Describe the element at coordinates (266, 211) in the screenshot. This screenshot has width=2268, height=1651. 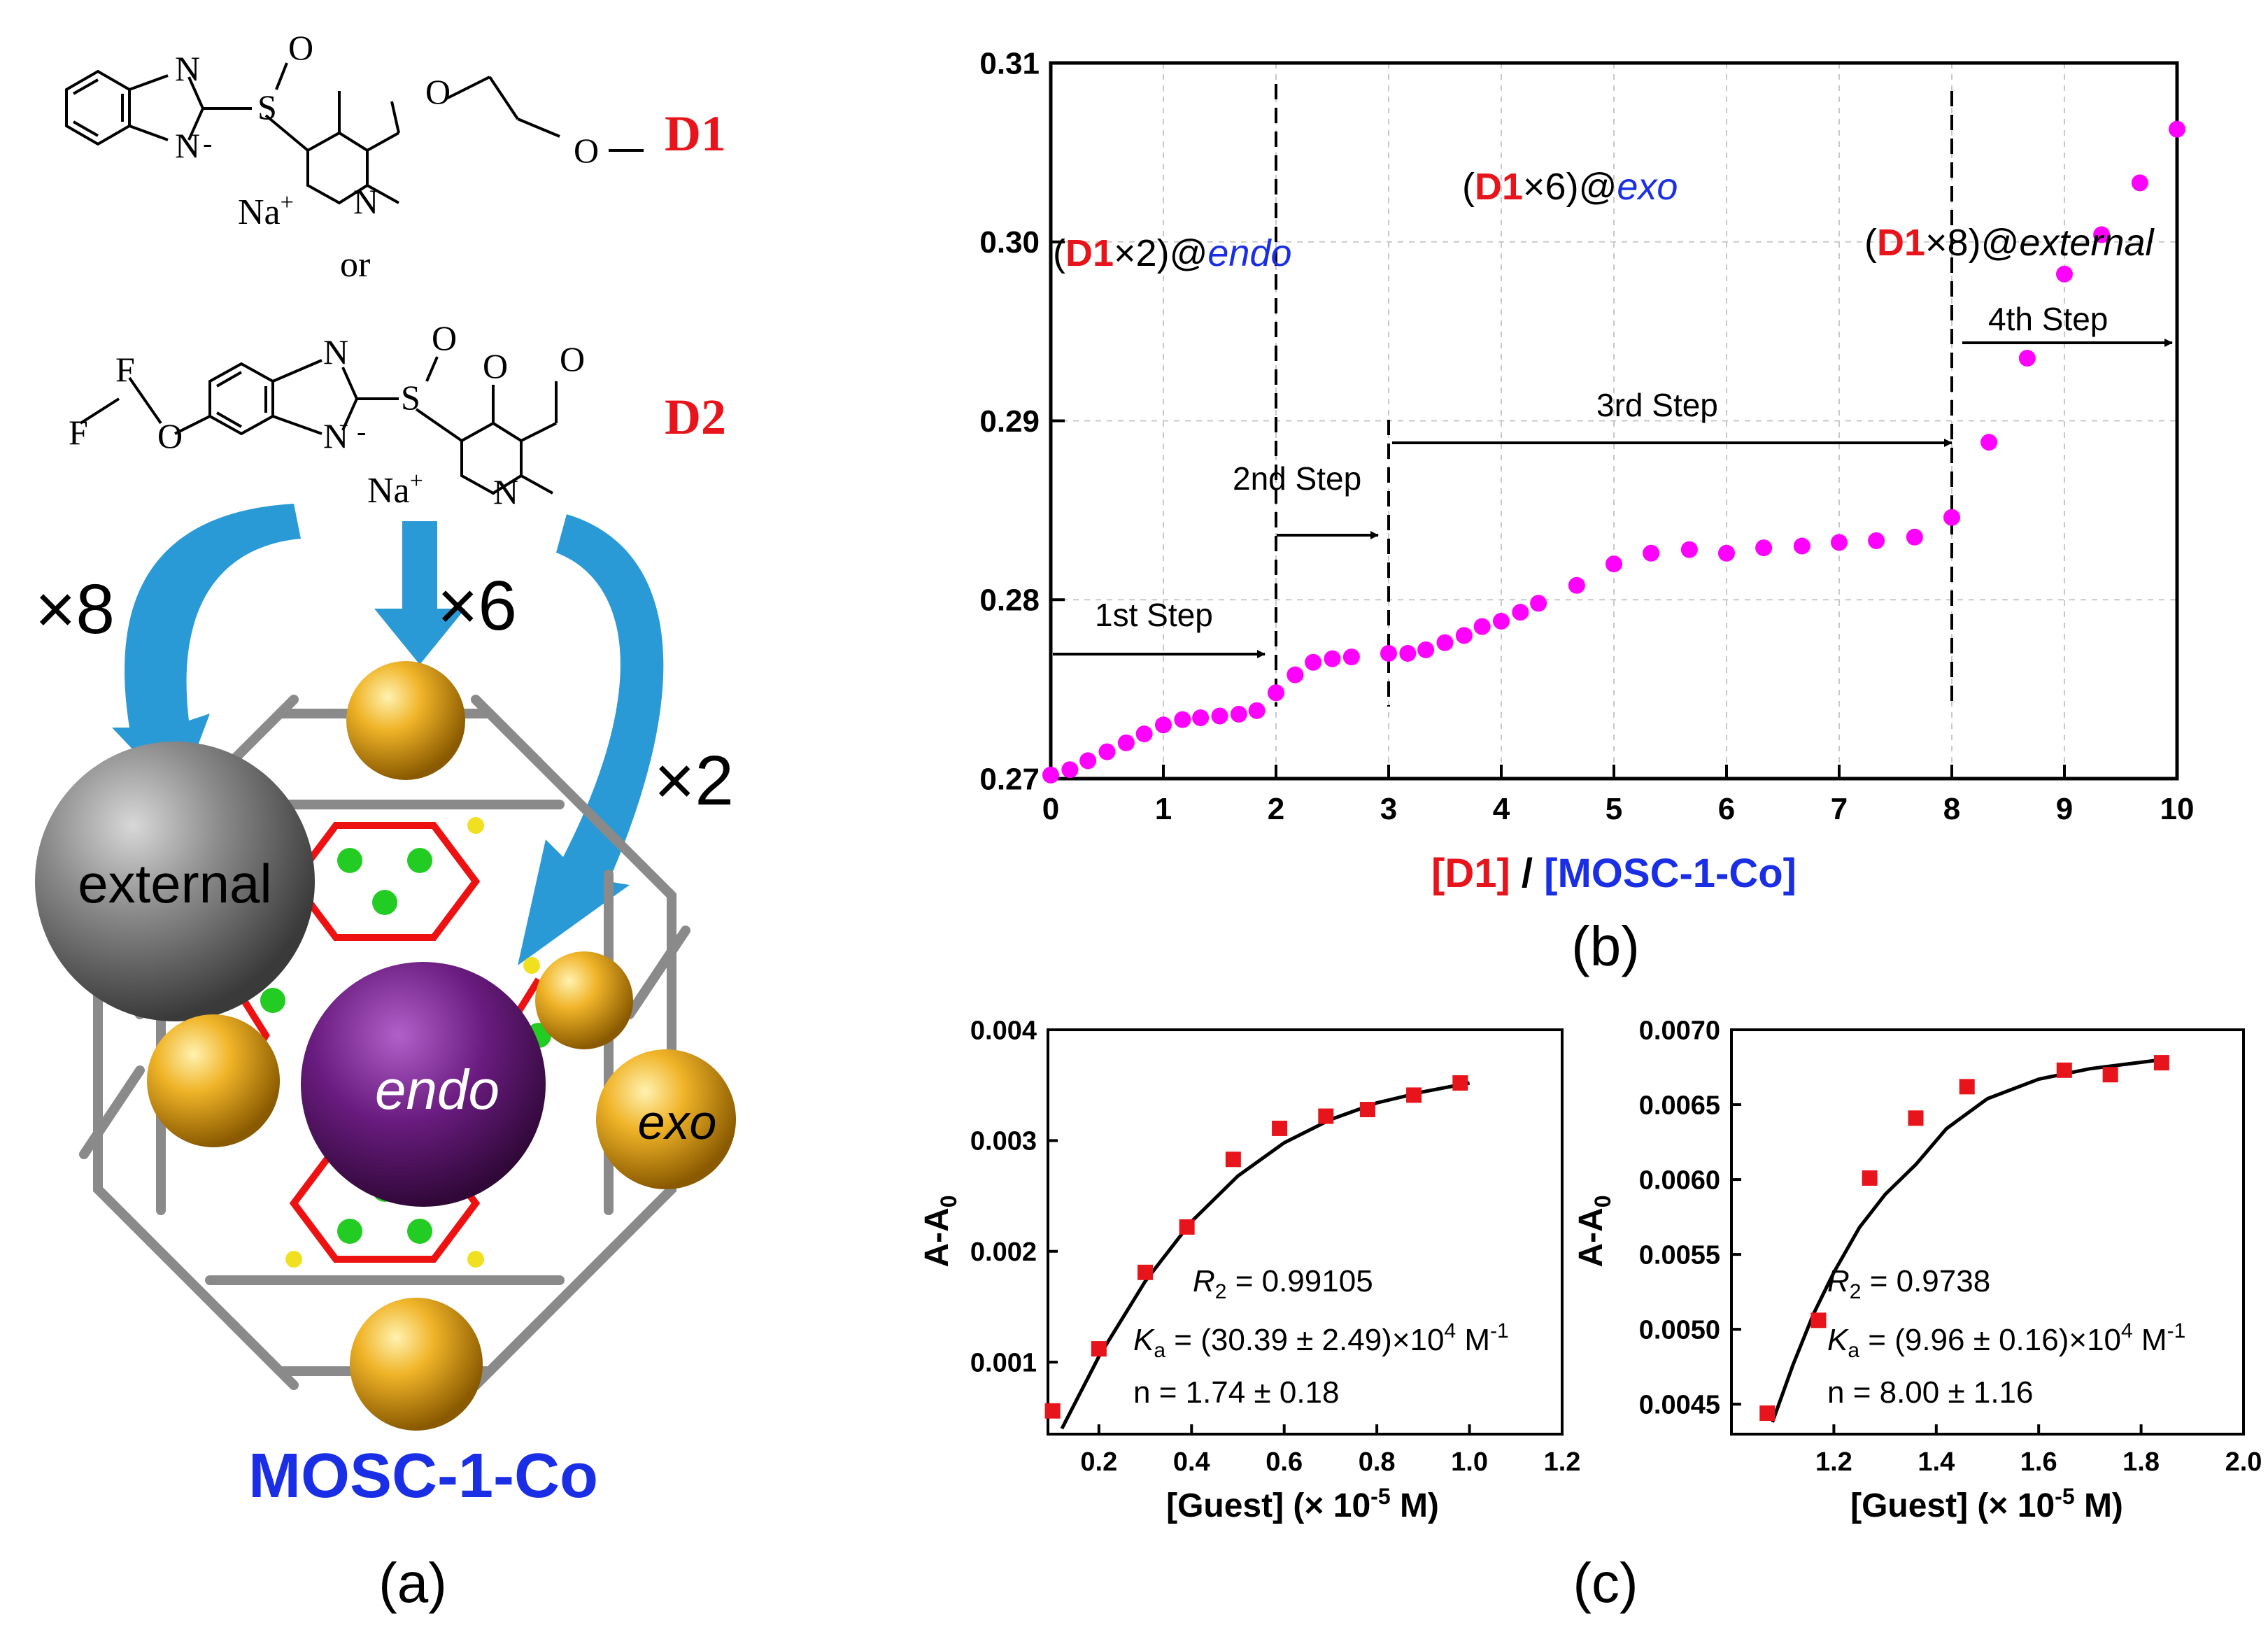
I see `counter-ion-d1: Na+` at that location.